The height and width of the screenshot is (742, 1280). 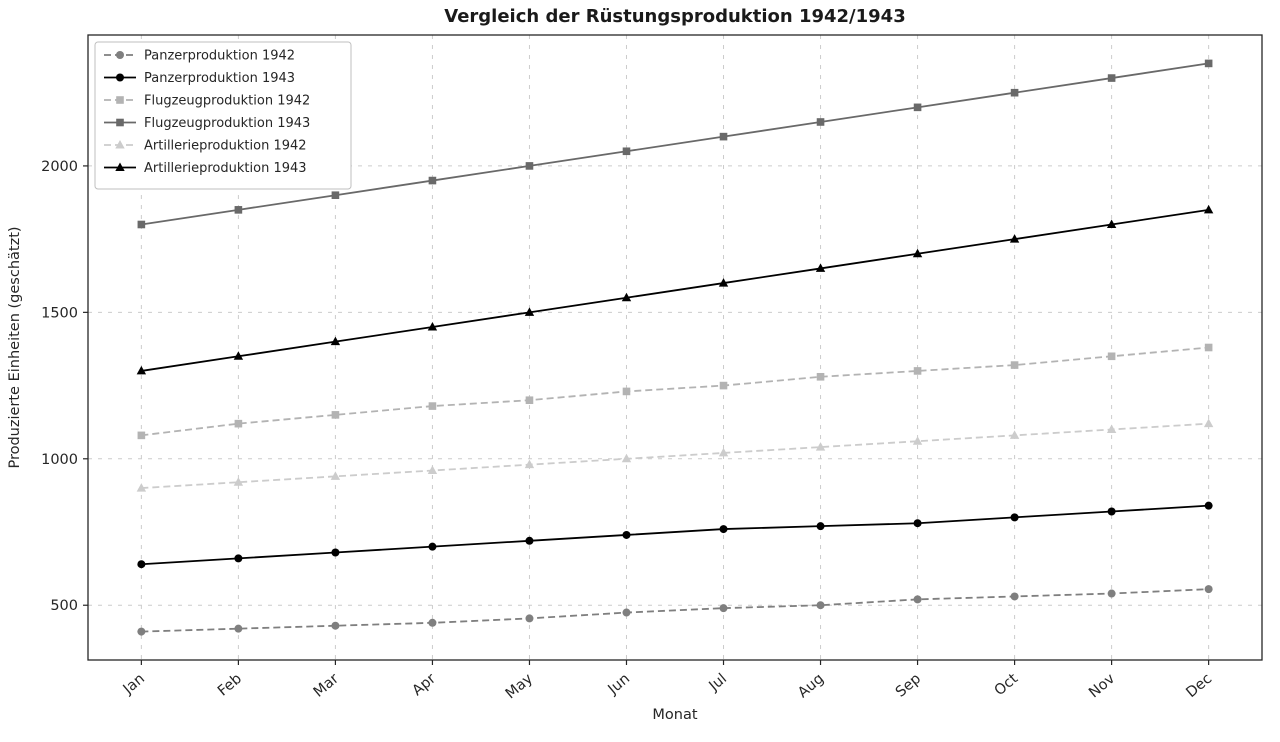 I want to click on series-panzerproduktion-1942, so click(x=675, y=610).